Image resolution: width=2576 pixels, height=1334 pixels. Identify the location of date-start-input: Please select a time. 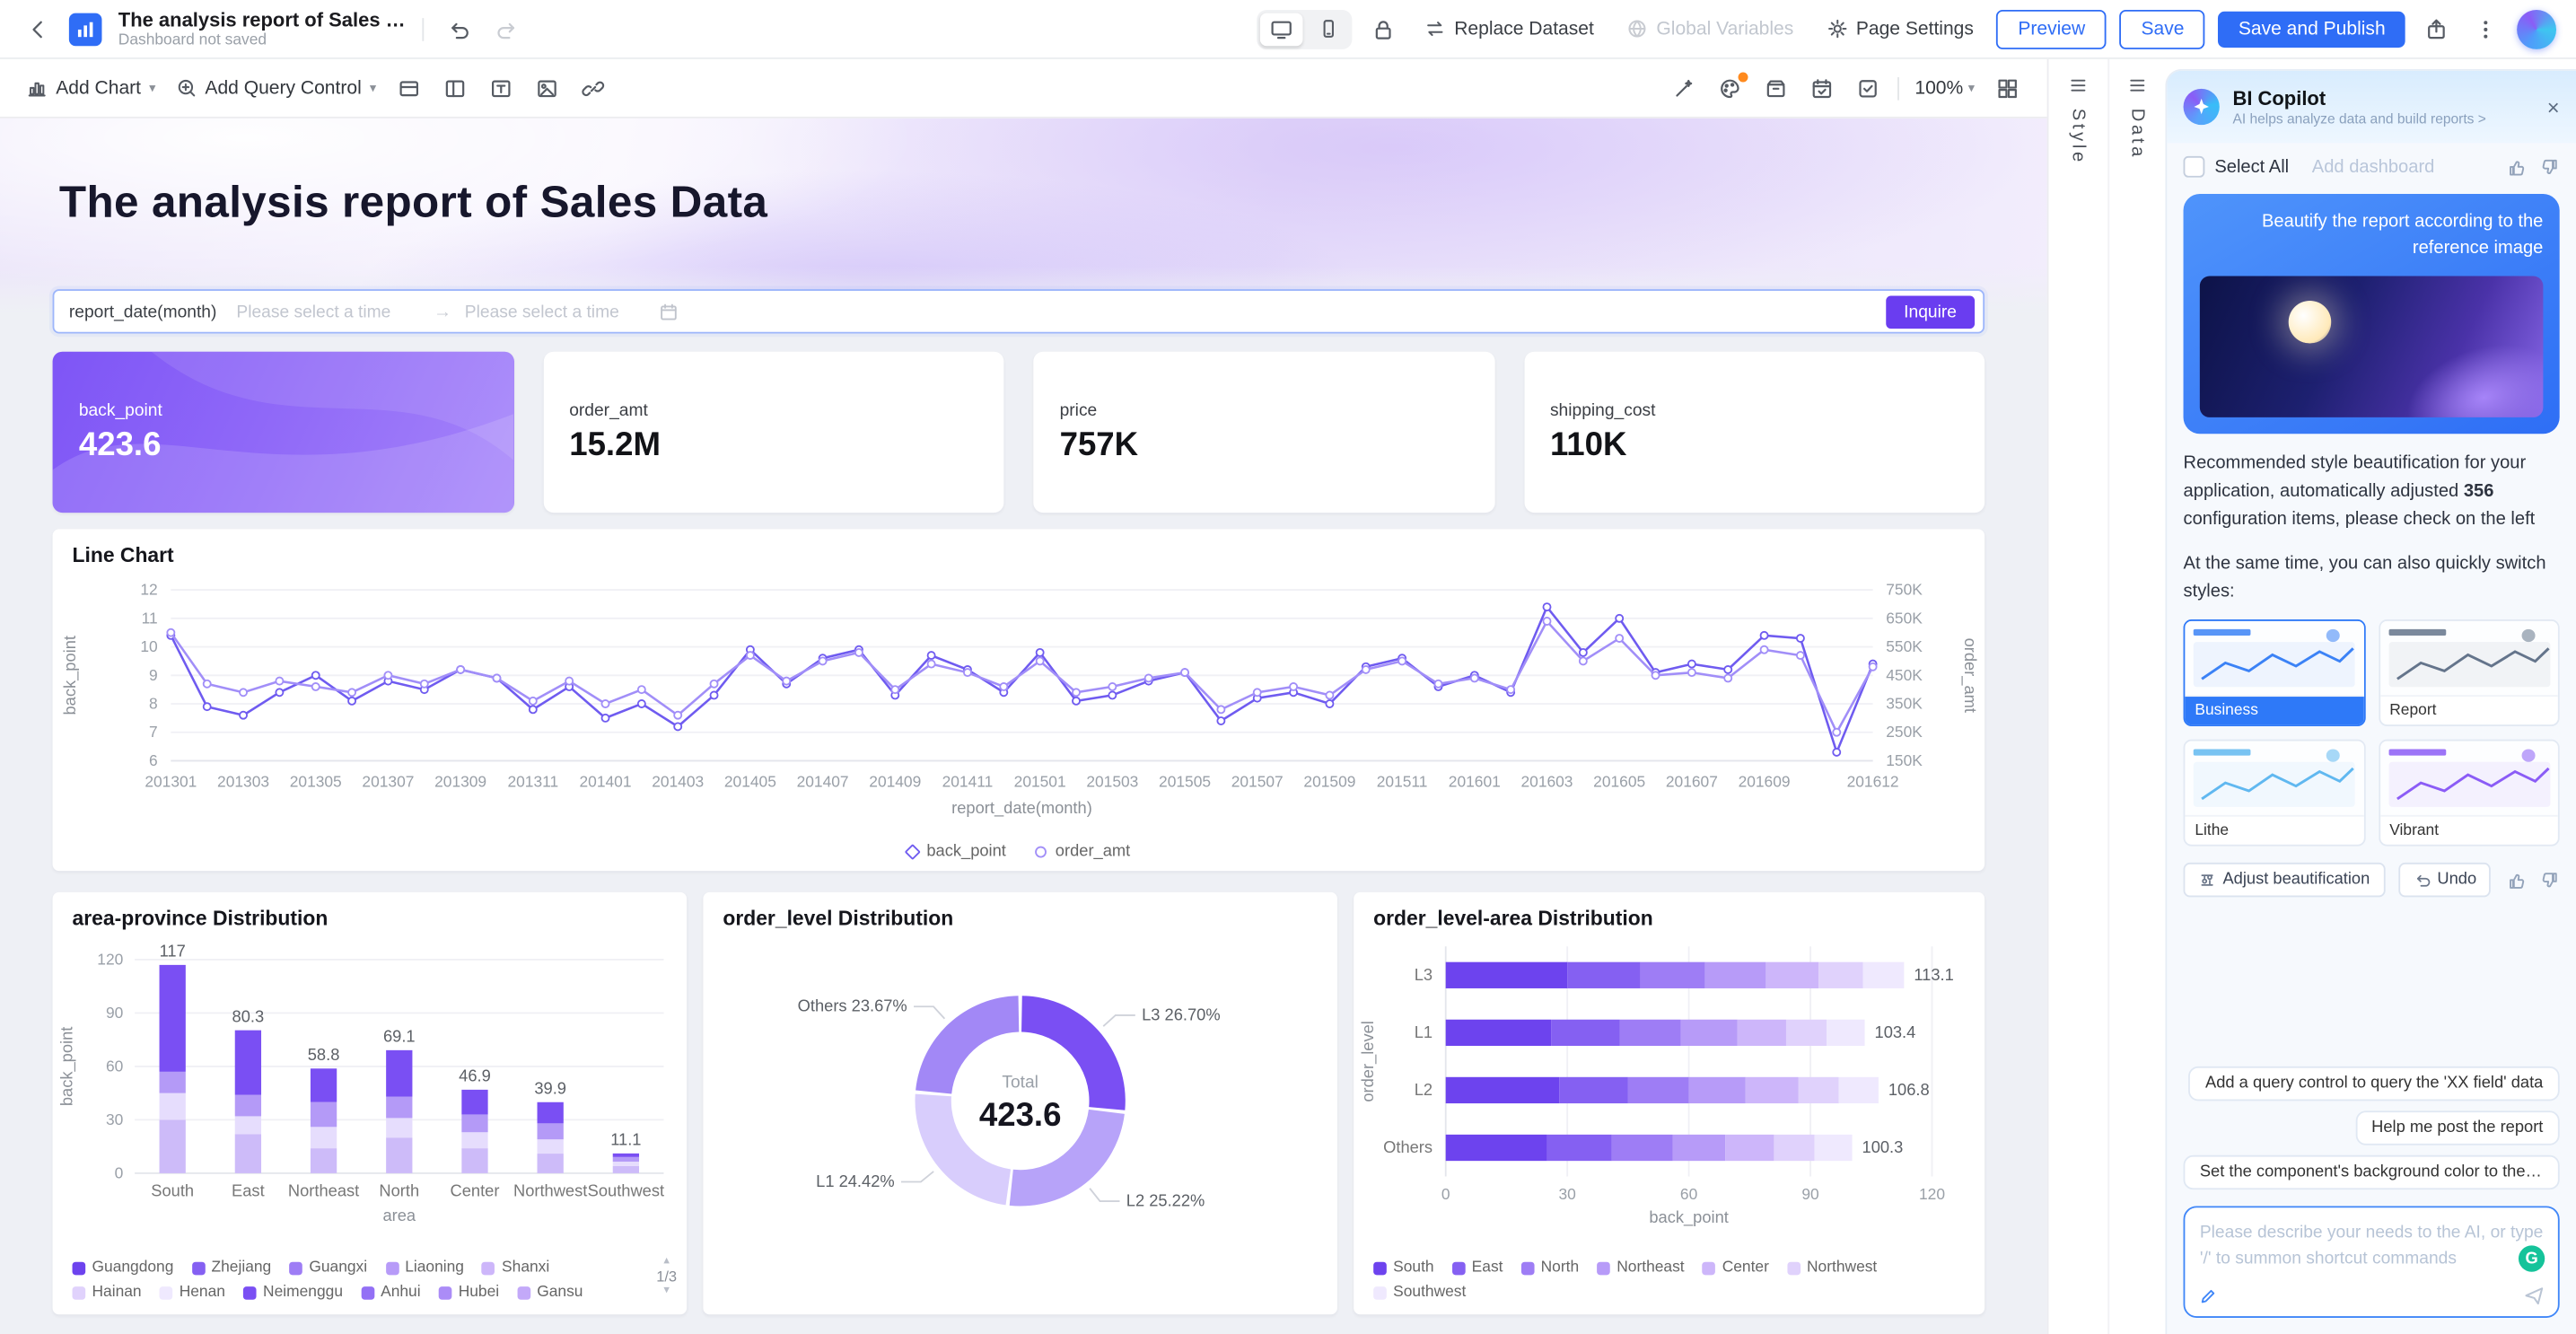
(313, 311).